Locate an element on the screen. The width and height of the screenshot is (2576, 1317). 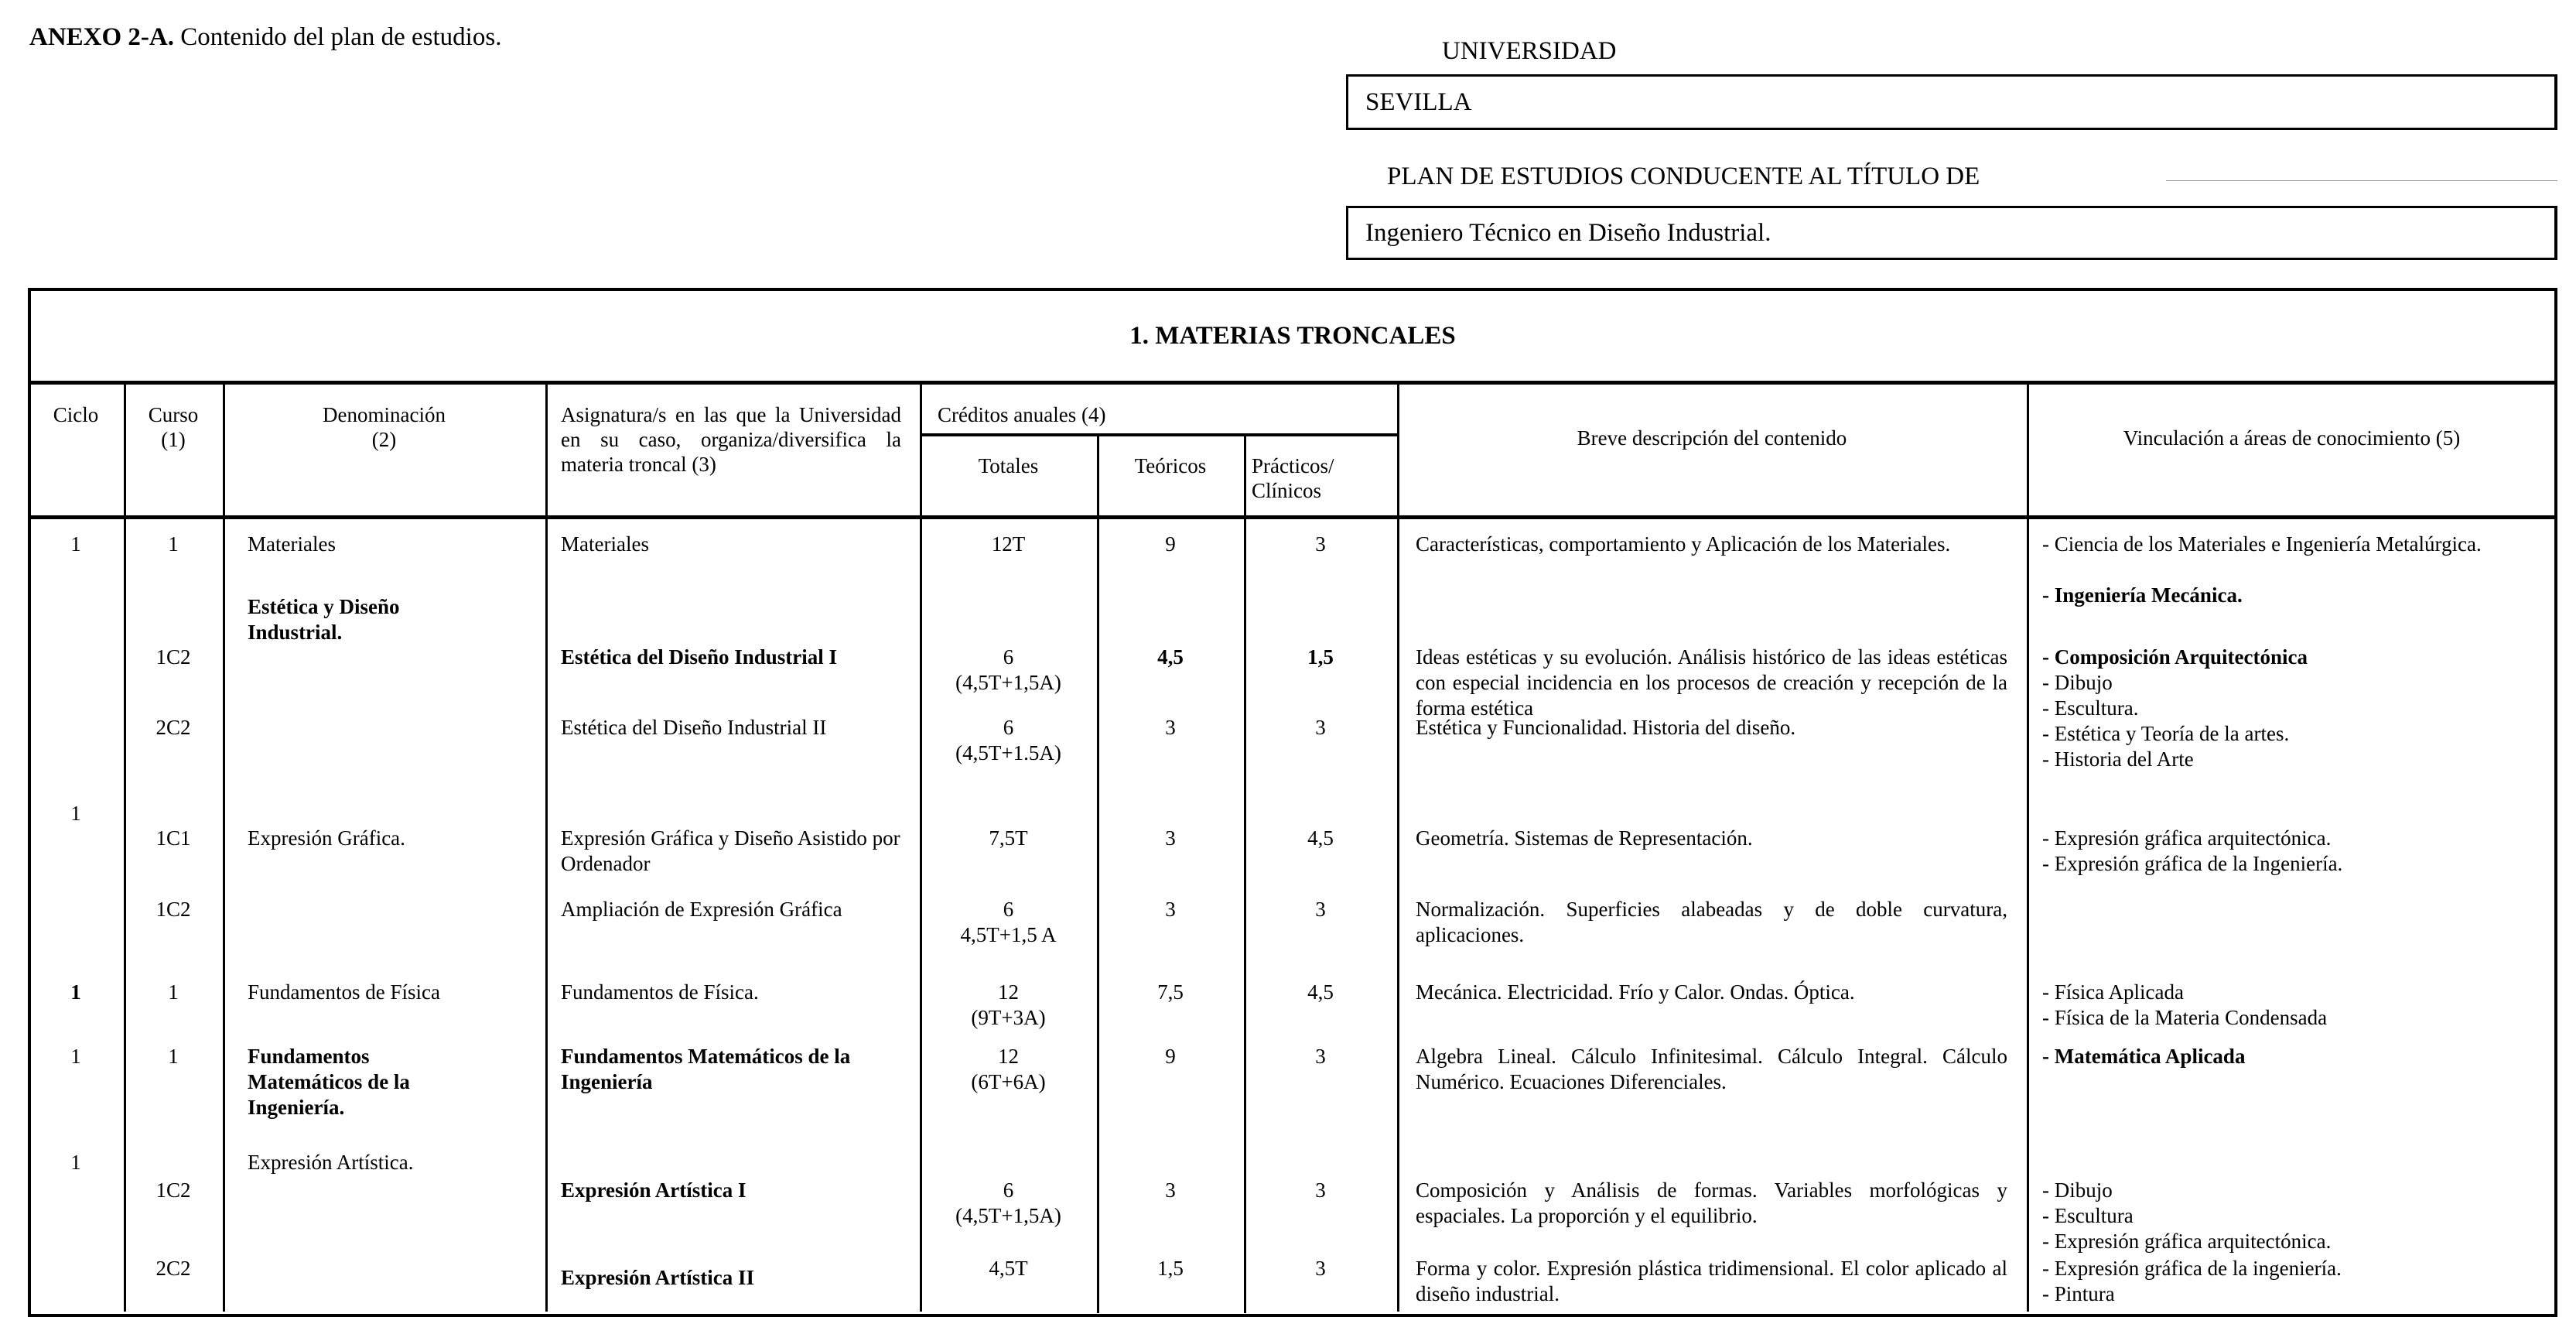
cell-totales: 6 4,5T+1,5 A is located at coordinates (1008, 922).